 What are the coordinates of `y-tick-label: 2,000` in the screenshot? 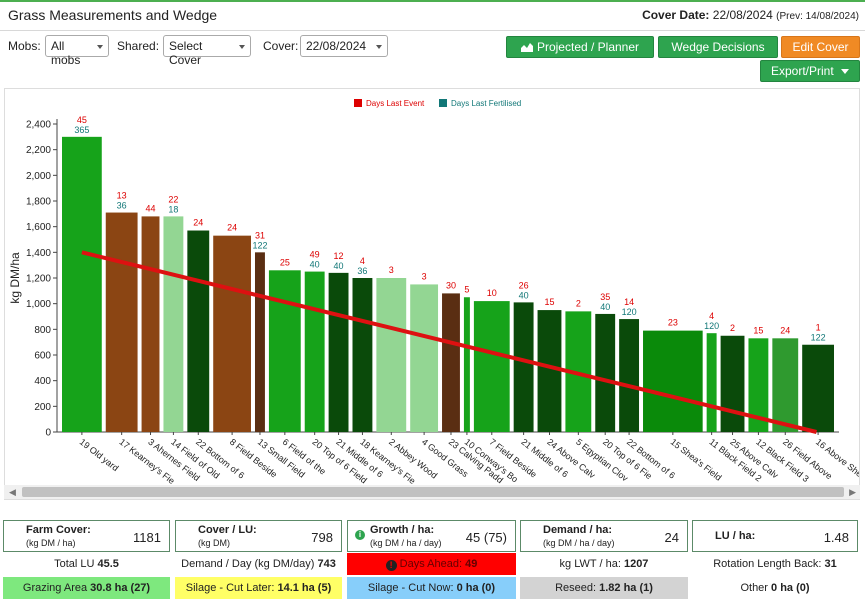 It's located at (38, 176).